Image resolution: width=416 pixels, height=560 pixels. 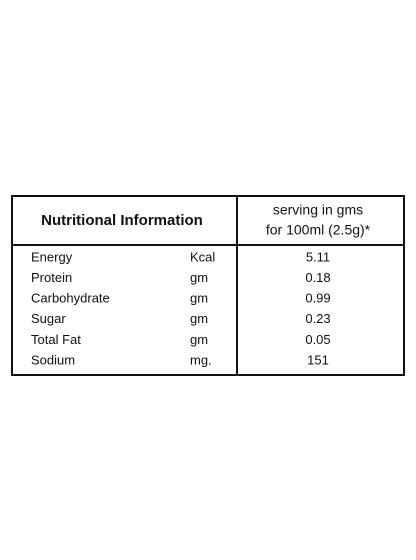 What do you see at coordinates (318, 256) in the screenshot?
I see `nutrient-value: 5.11` at bounding box center [318, 256].